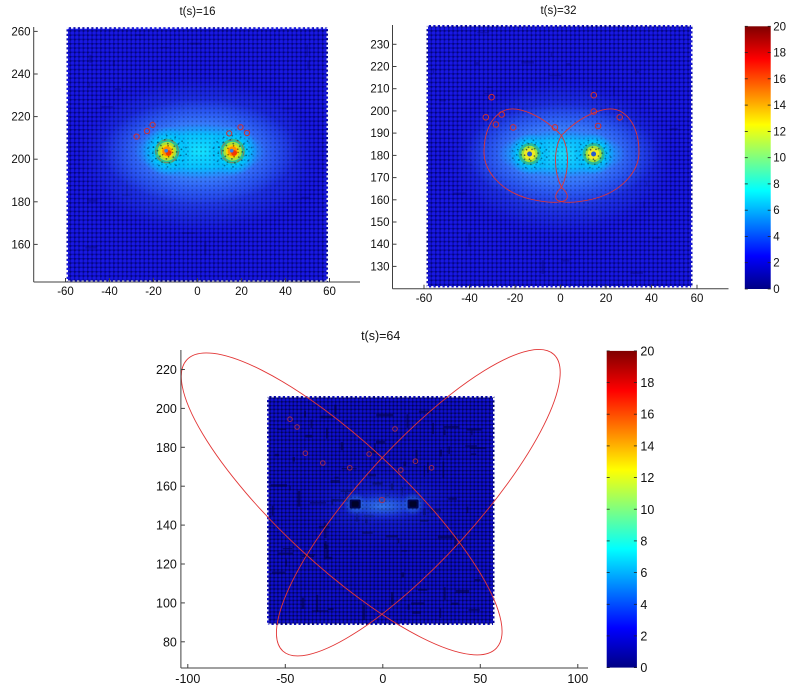  What do you see at coordinates (166, 565) in the screenshot?
I see `svg-text: 120` at bounding box center [166, 565].